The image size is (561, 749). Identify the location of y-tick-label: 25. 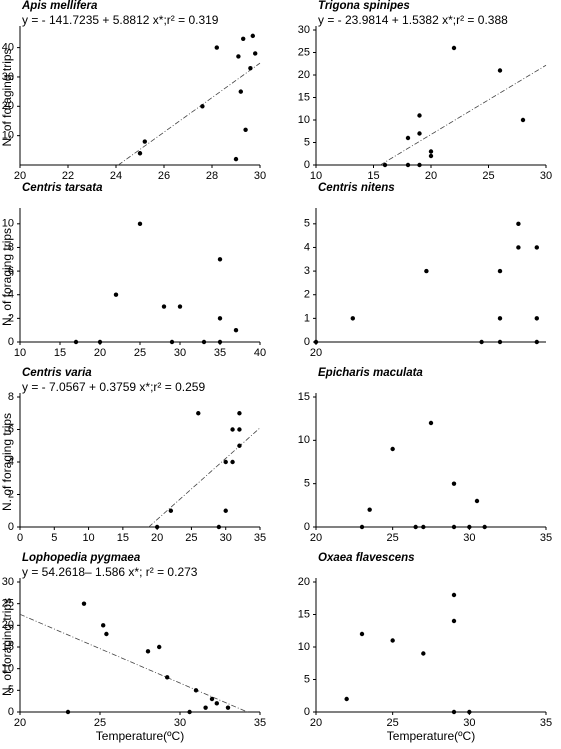
(8, 604).